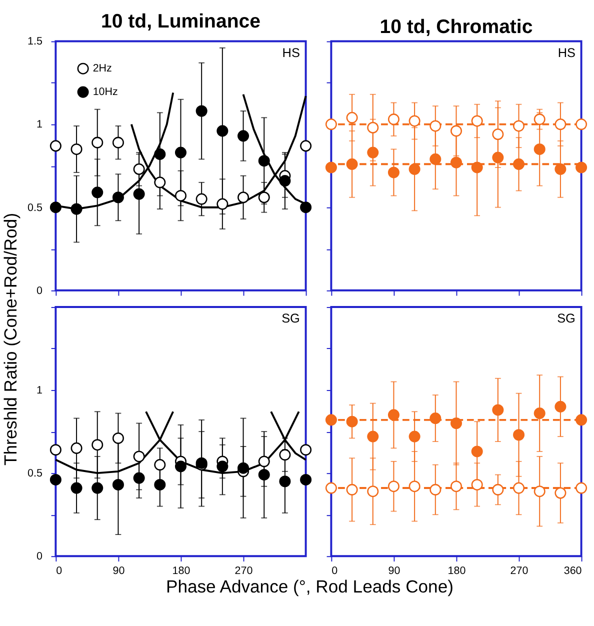 The width and height of the screenshot is (594, 626). Describe the element at coordinates (35, 42) in the screenshot. I see `y-tick-label: 1.5` at that location.